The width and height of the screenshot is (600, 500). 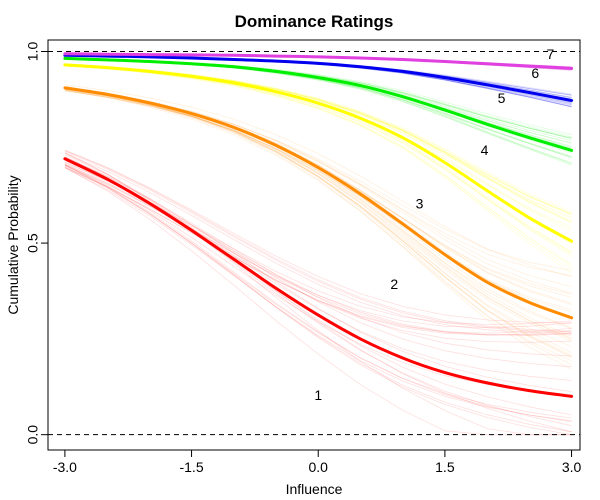 I want to click on x-axis: -3.0 -1.5 0.0 1.5 3.0, so click(x=317, y=462).